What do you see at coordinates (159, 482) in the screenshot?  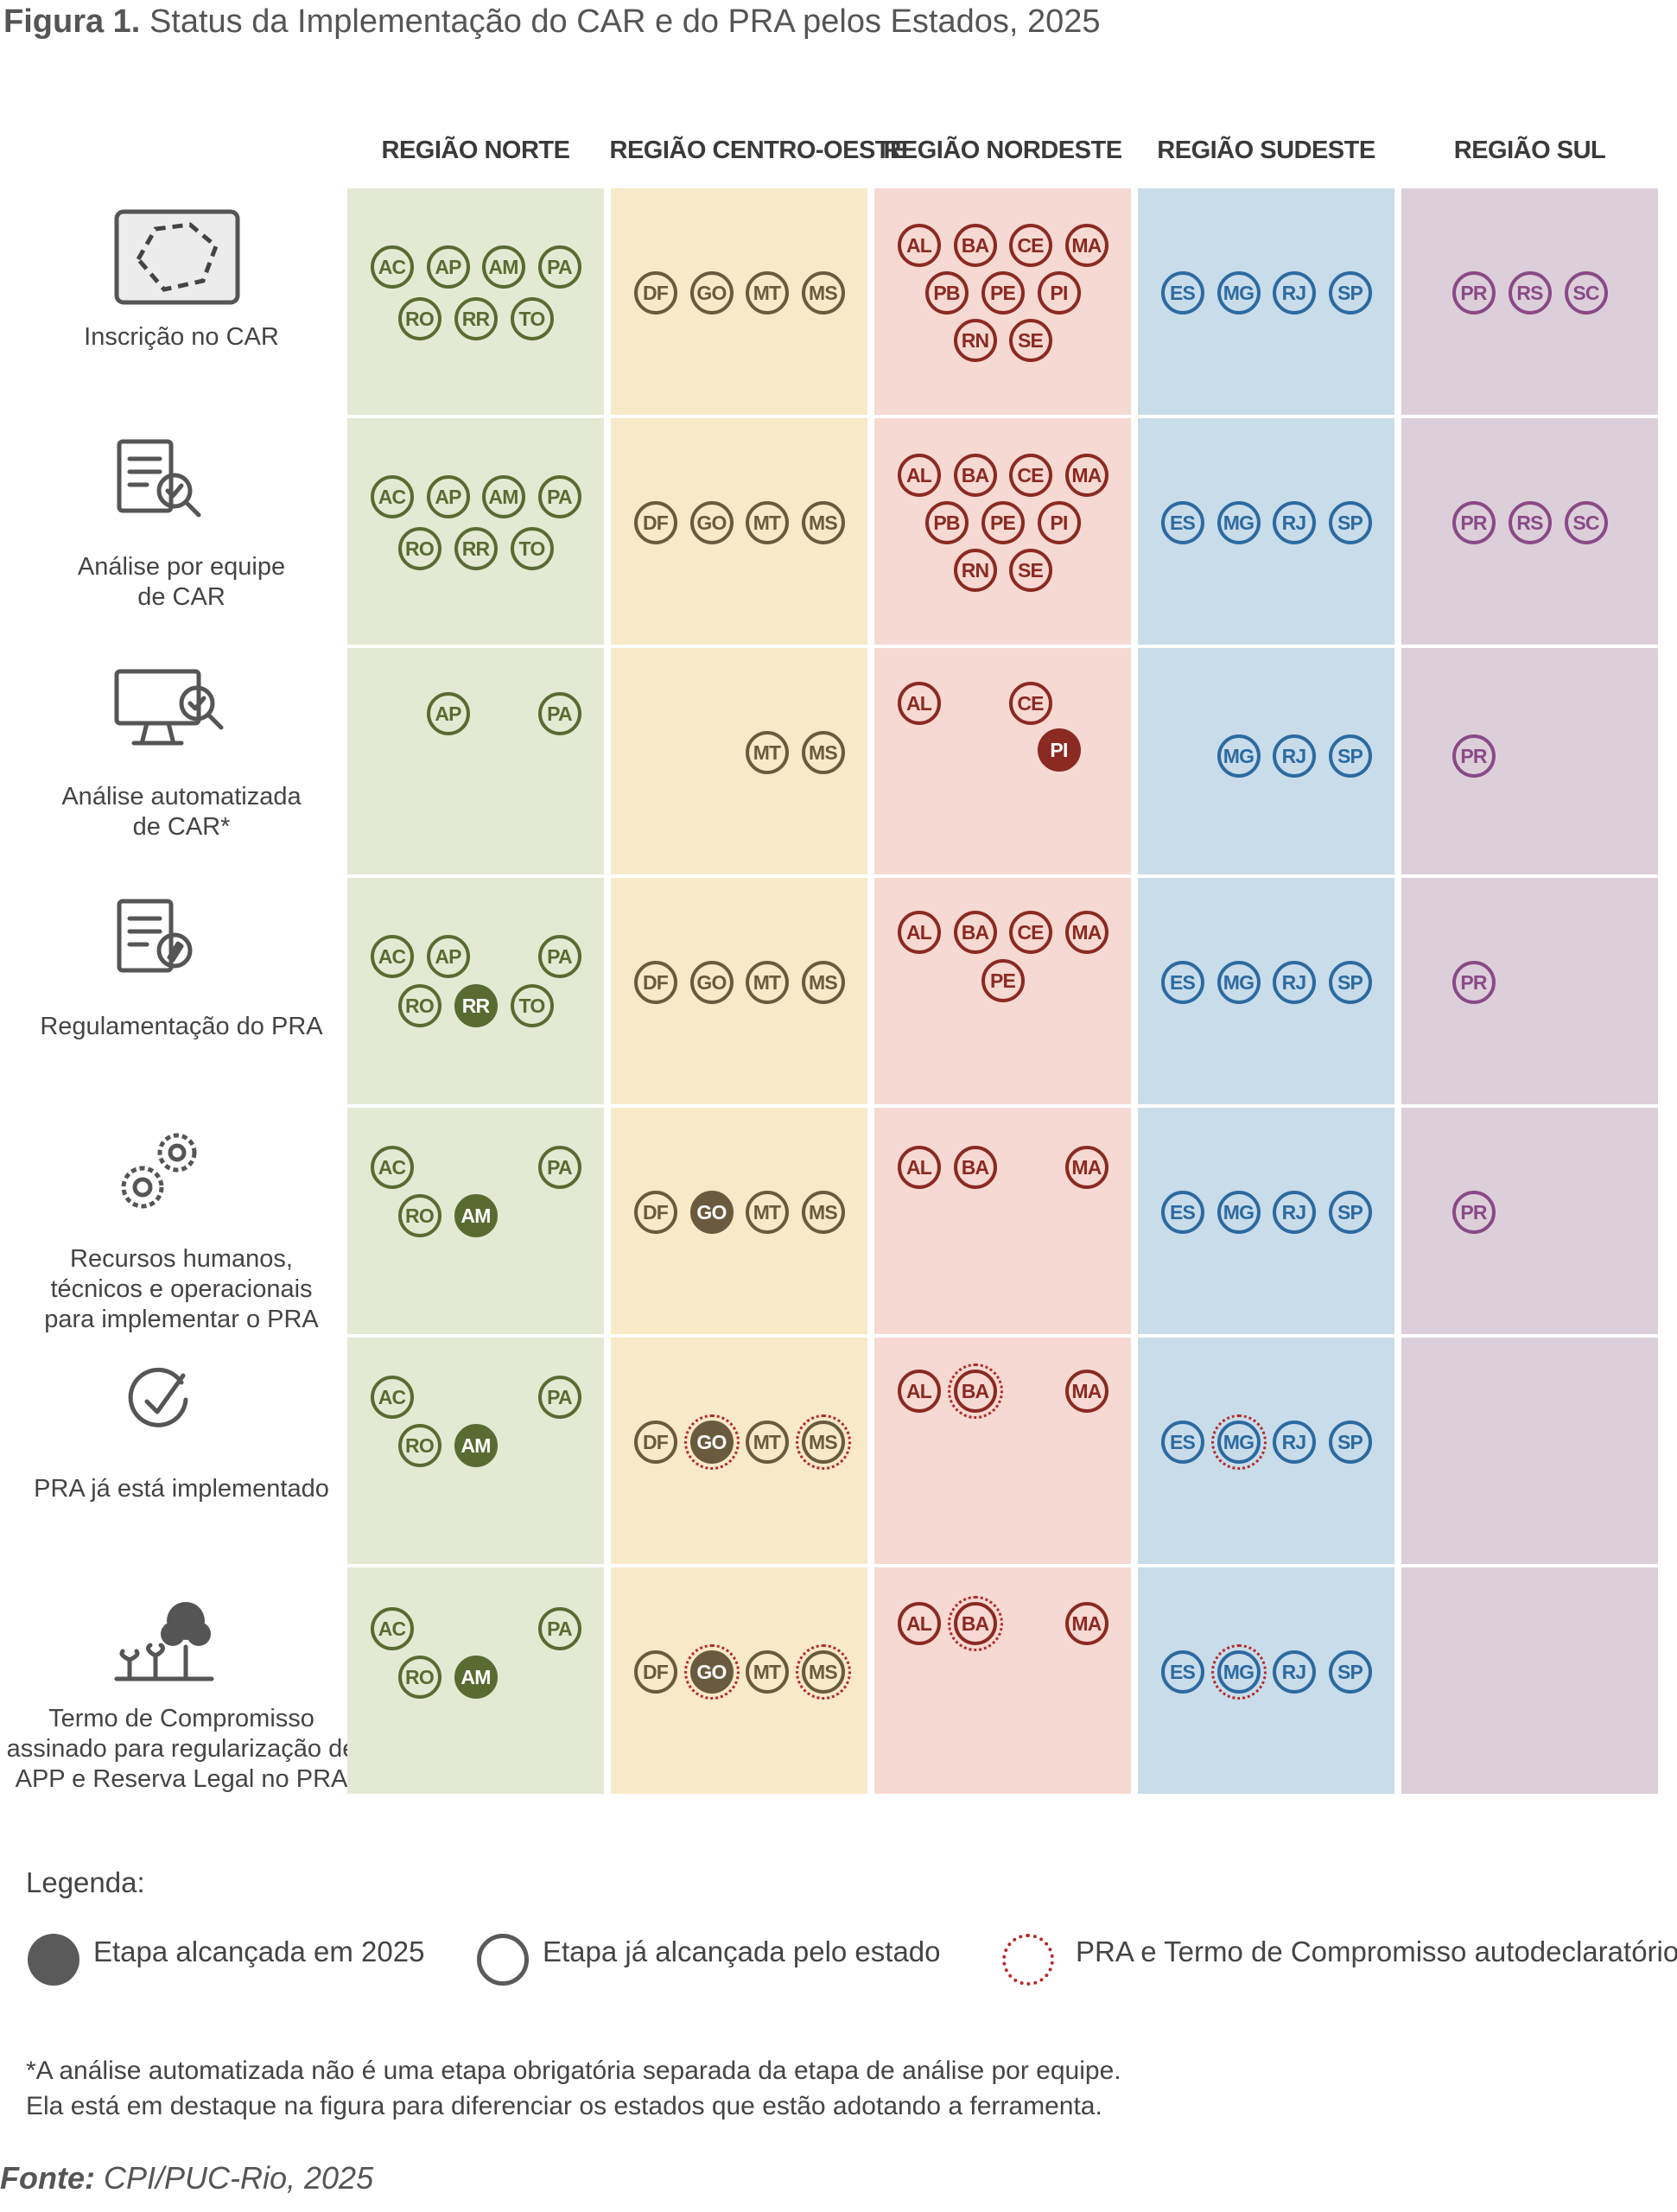 I see `document-search-icon` at bounding box center [159, 482].